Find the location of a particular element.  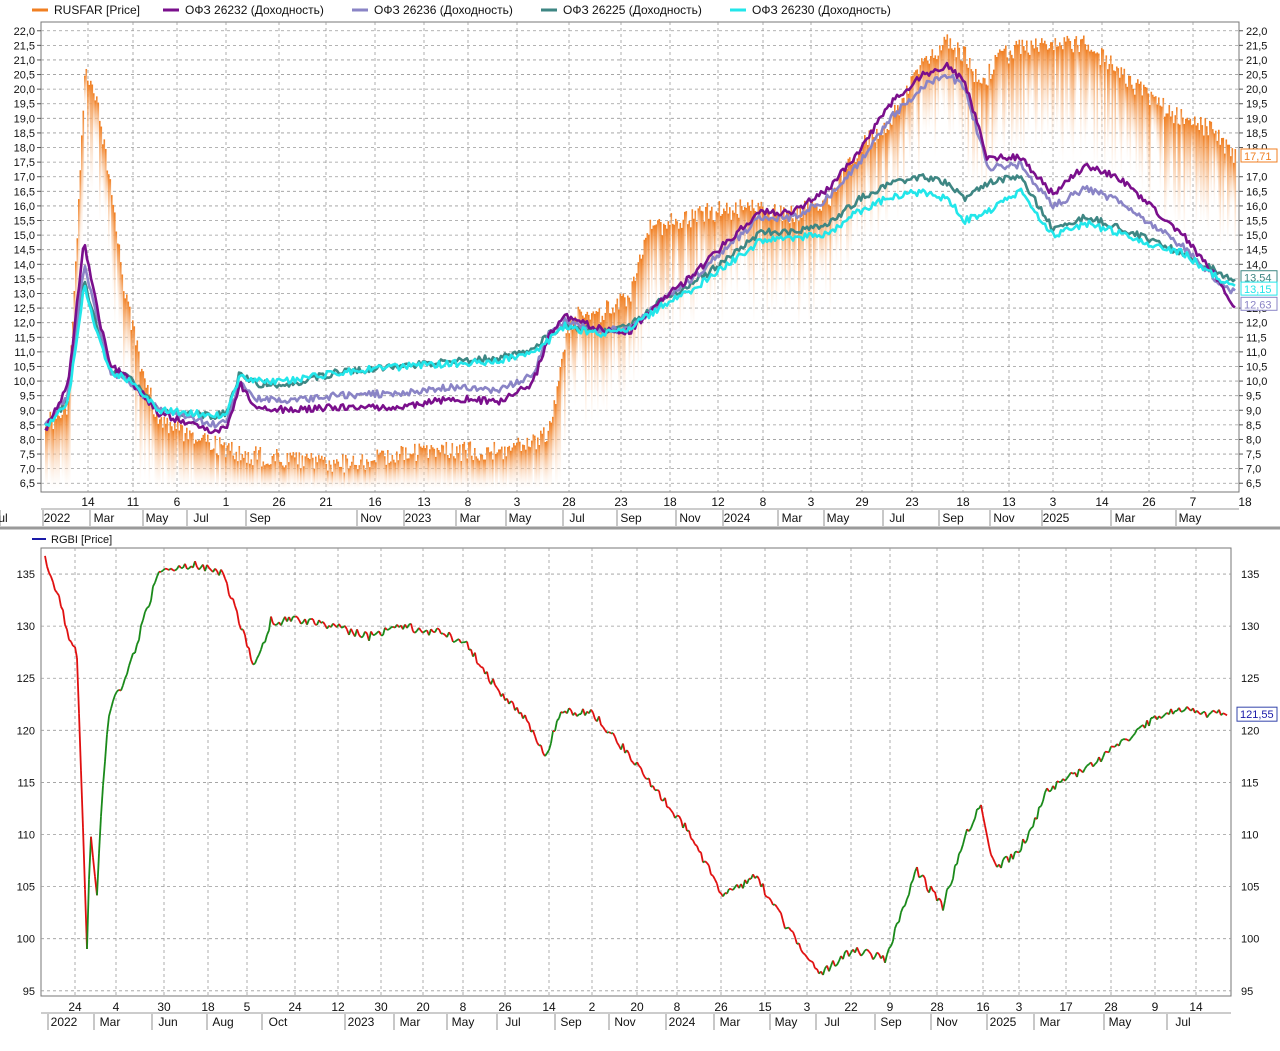

y-tick-label-right: 21,5 is located at coordinates (1256, 46).